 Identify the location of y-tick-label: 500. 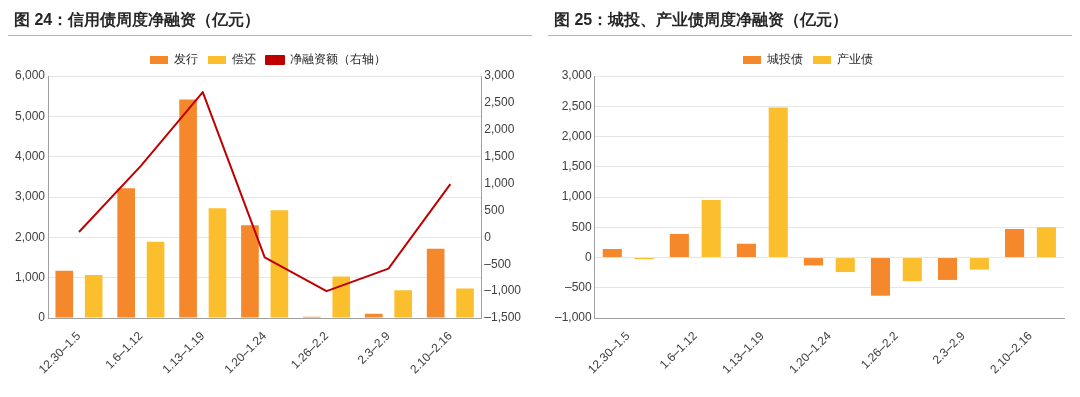
(582, 226).